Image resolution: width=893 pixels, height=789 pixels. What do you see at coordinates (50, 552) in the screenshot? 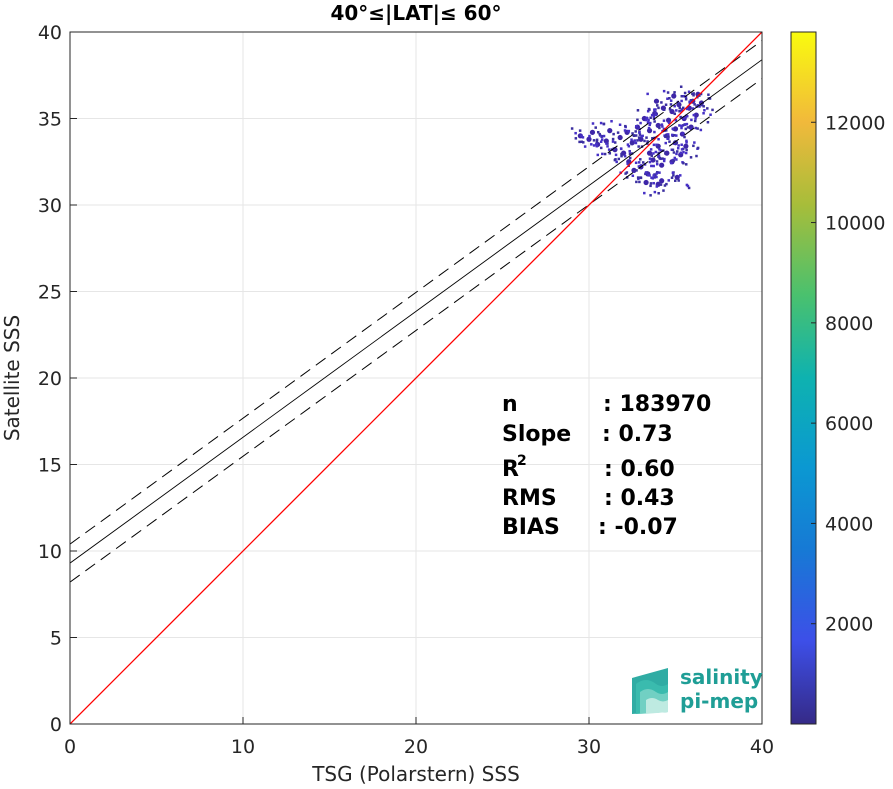
I see `y-tick-label: 10` at bounding box center [50, 552].